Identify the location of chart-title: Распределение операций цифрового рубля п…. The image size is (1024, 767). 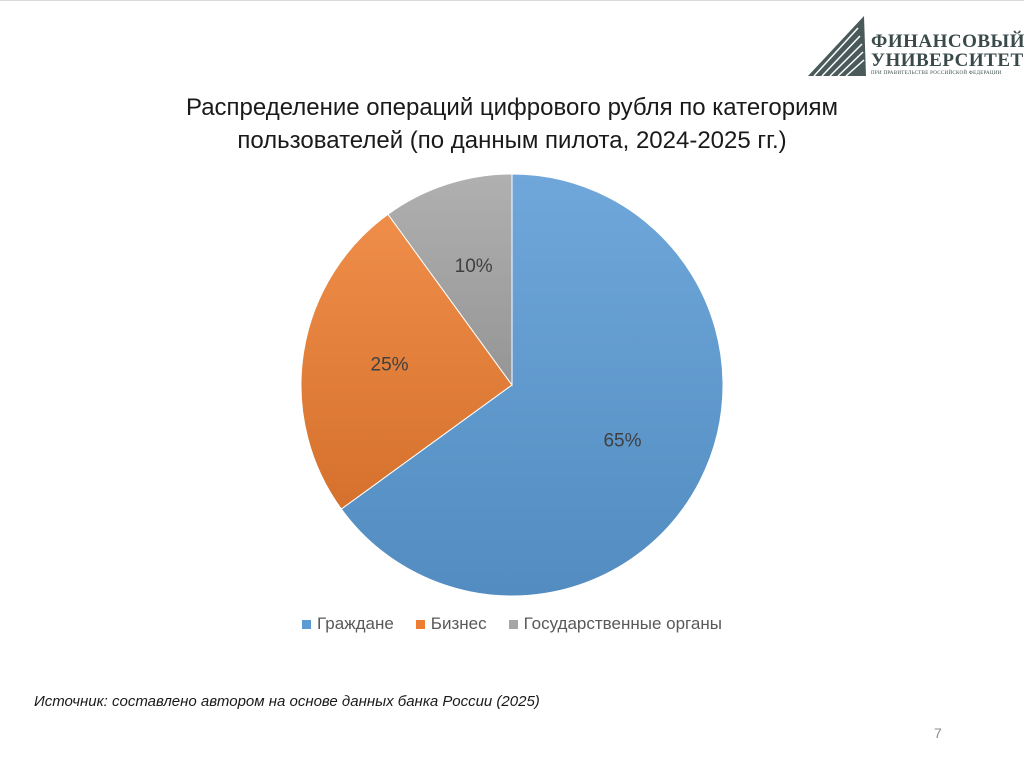
(512, 124).